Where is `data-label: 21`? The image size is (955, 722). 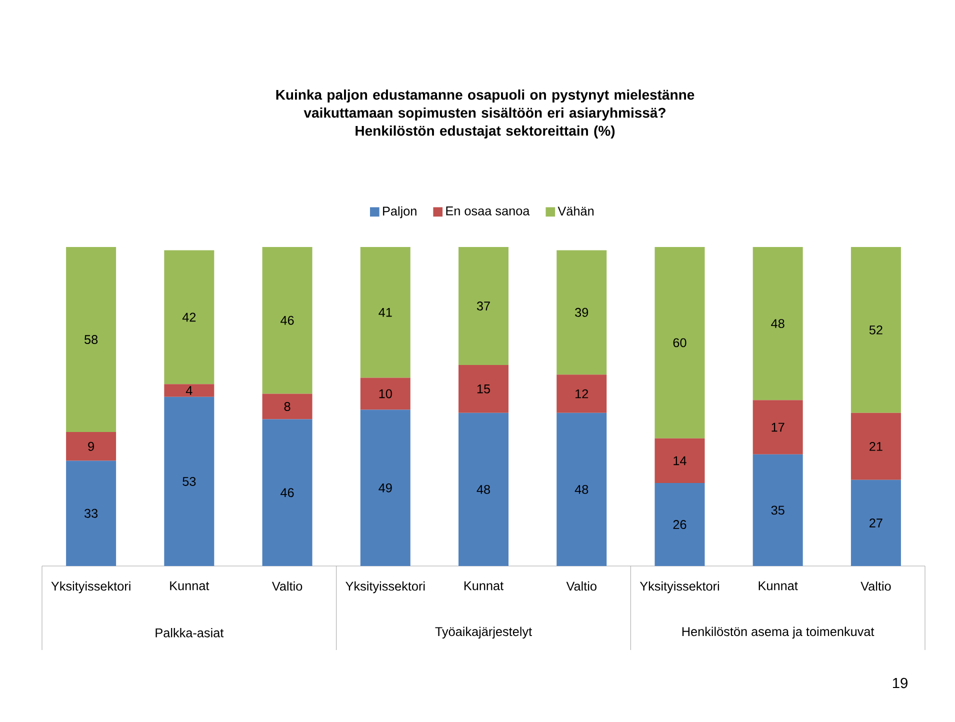
data-label: 21 is located at coordinates (876, 446).